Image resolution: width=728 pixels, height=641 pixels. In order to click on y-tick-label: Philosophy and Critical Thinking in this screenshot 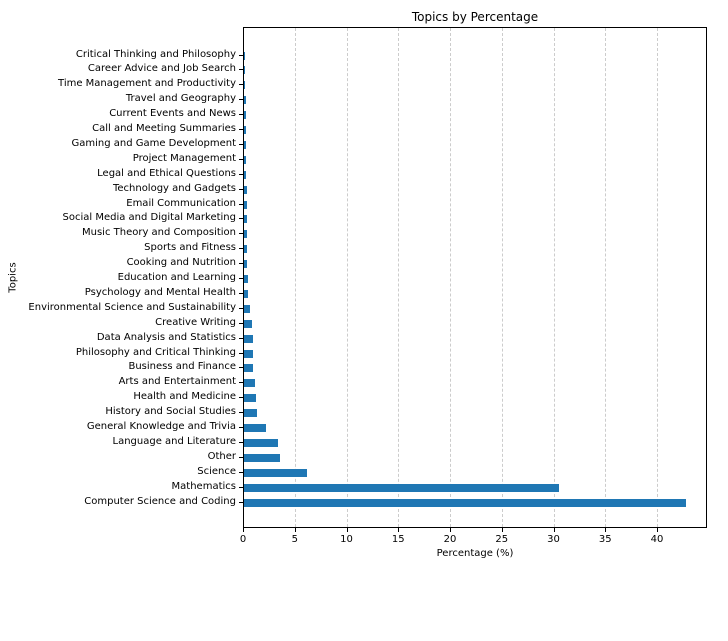, I will do `click(155, 352)`.